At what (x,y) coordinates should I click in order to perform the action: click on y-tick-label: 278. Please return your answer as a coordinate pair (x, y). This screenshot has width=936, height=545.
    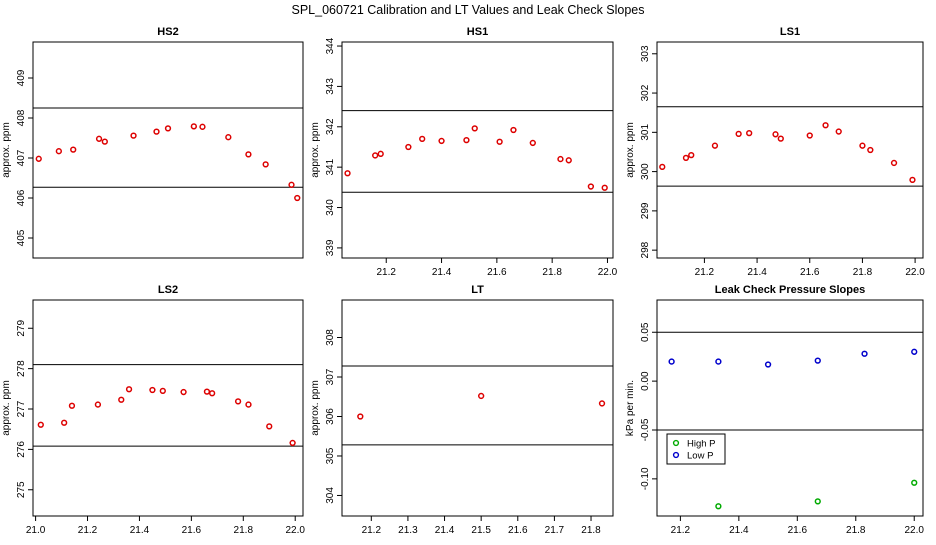
    Looking at the image, I should click on (21, 368).